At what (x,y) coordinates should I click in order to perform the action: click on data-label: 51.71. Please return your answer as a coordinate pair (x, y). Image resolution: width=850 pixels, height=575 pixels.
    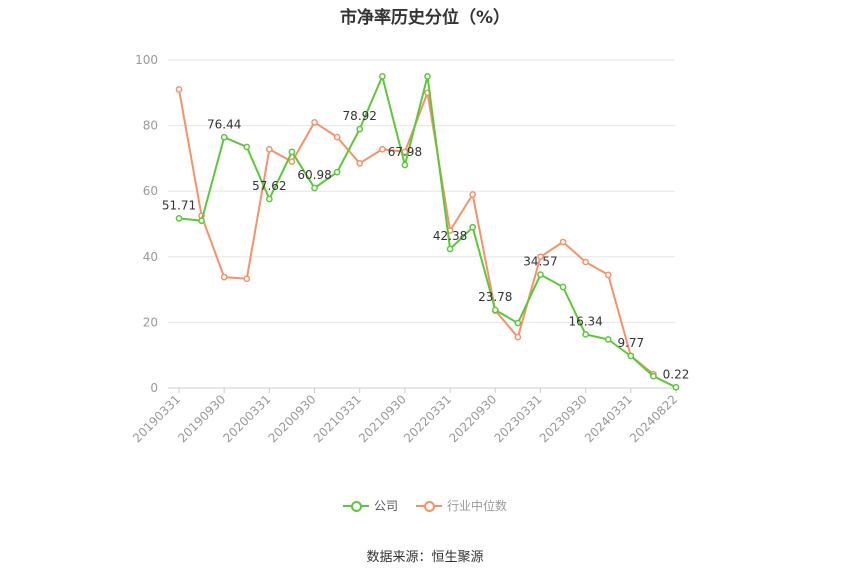
    Looking at the image, I should click on (179, 205).